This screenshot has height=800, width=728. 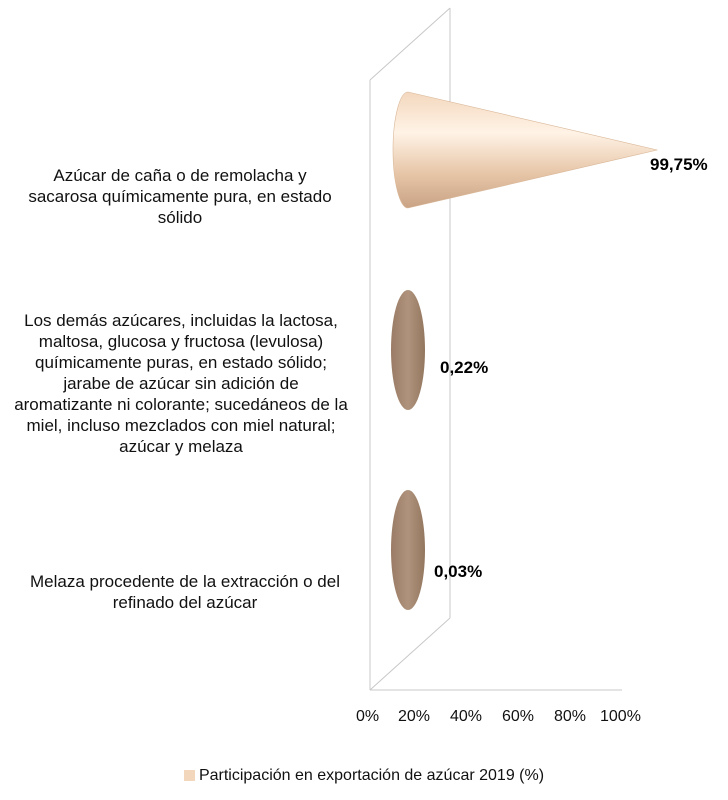 I want to click on back-wall-top-edge, so click(x=410, y=44).